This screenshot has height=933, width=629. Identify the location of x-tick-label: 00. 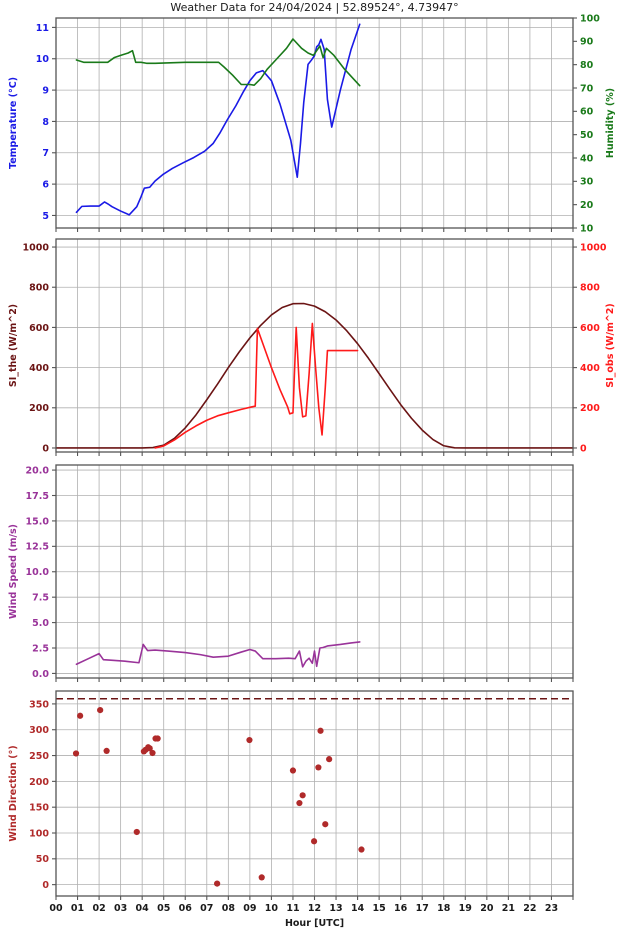
(56, 908).